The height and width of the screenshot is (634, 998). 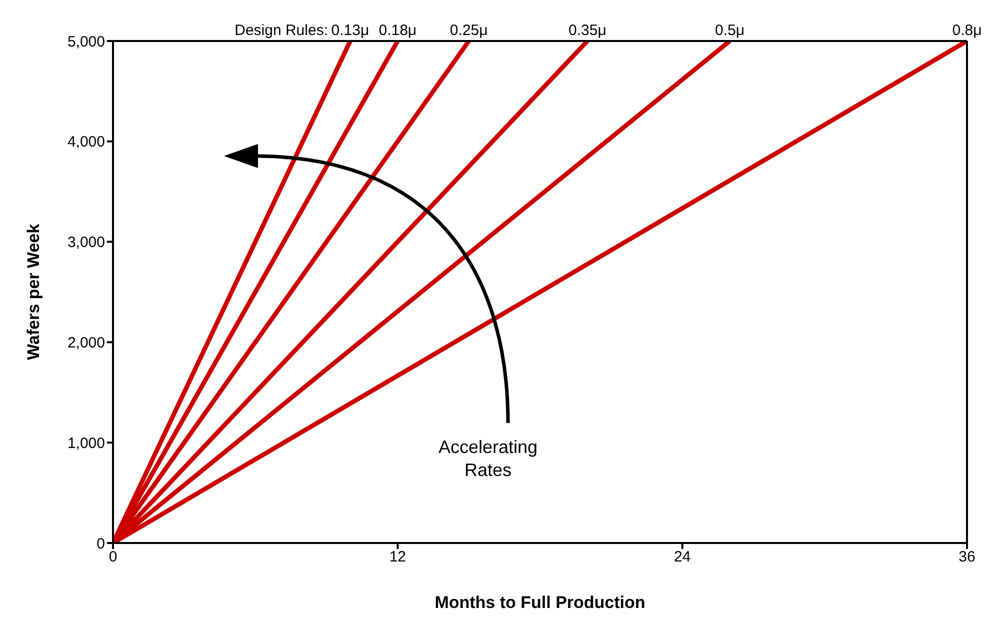 What do you see at coordinates (86, 142) in the screenshot?
I see `y-tick-label: 4,000` at bounding box center [86, 142].